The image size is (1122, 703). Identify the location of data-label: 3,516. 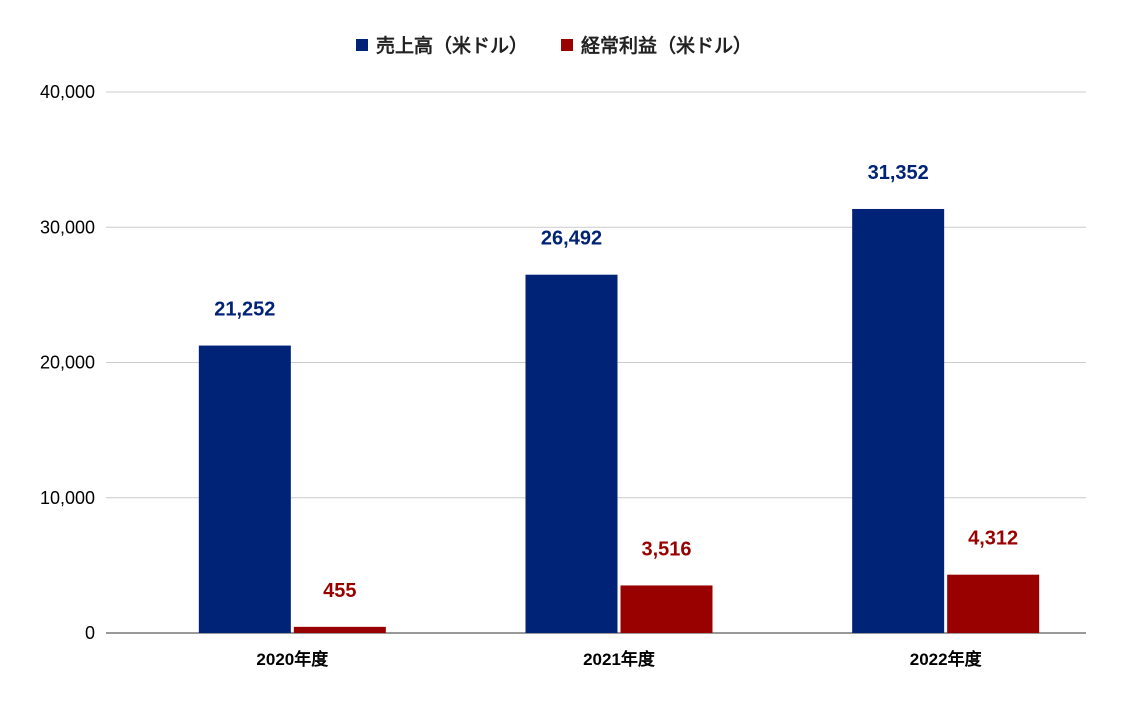
(666, 549).